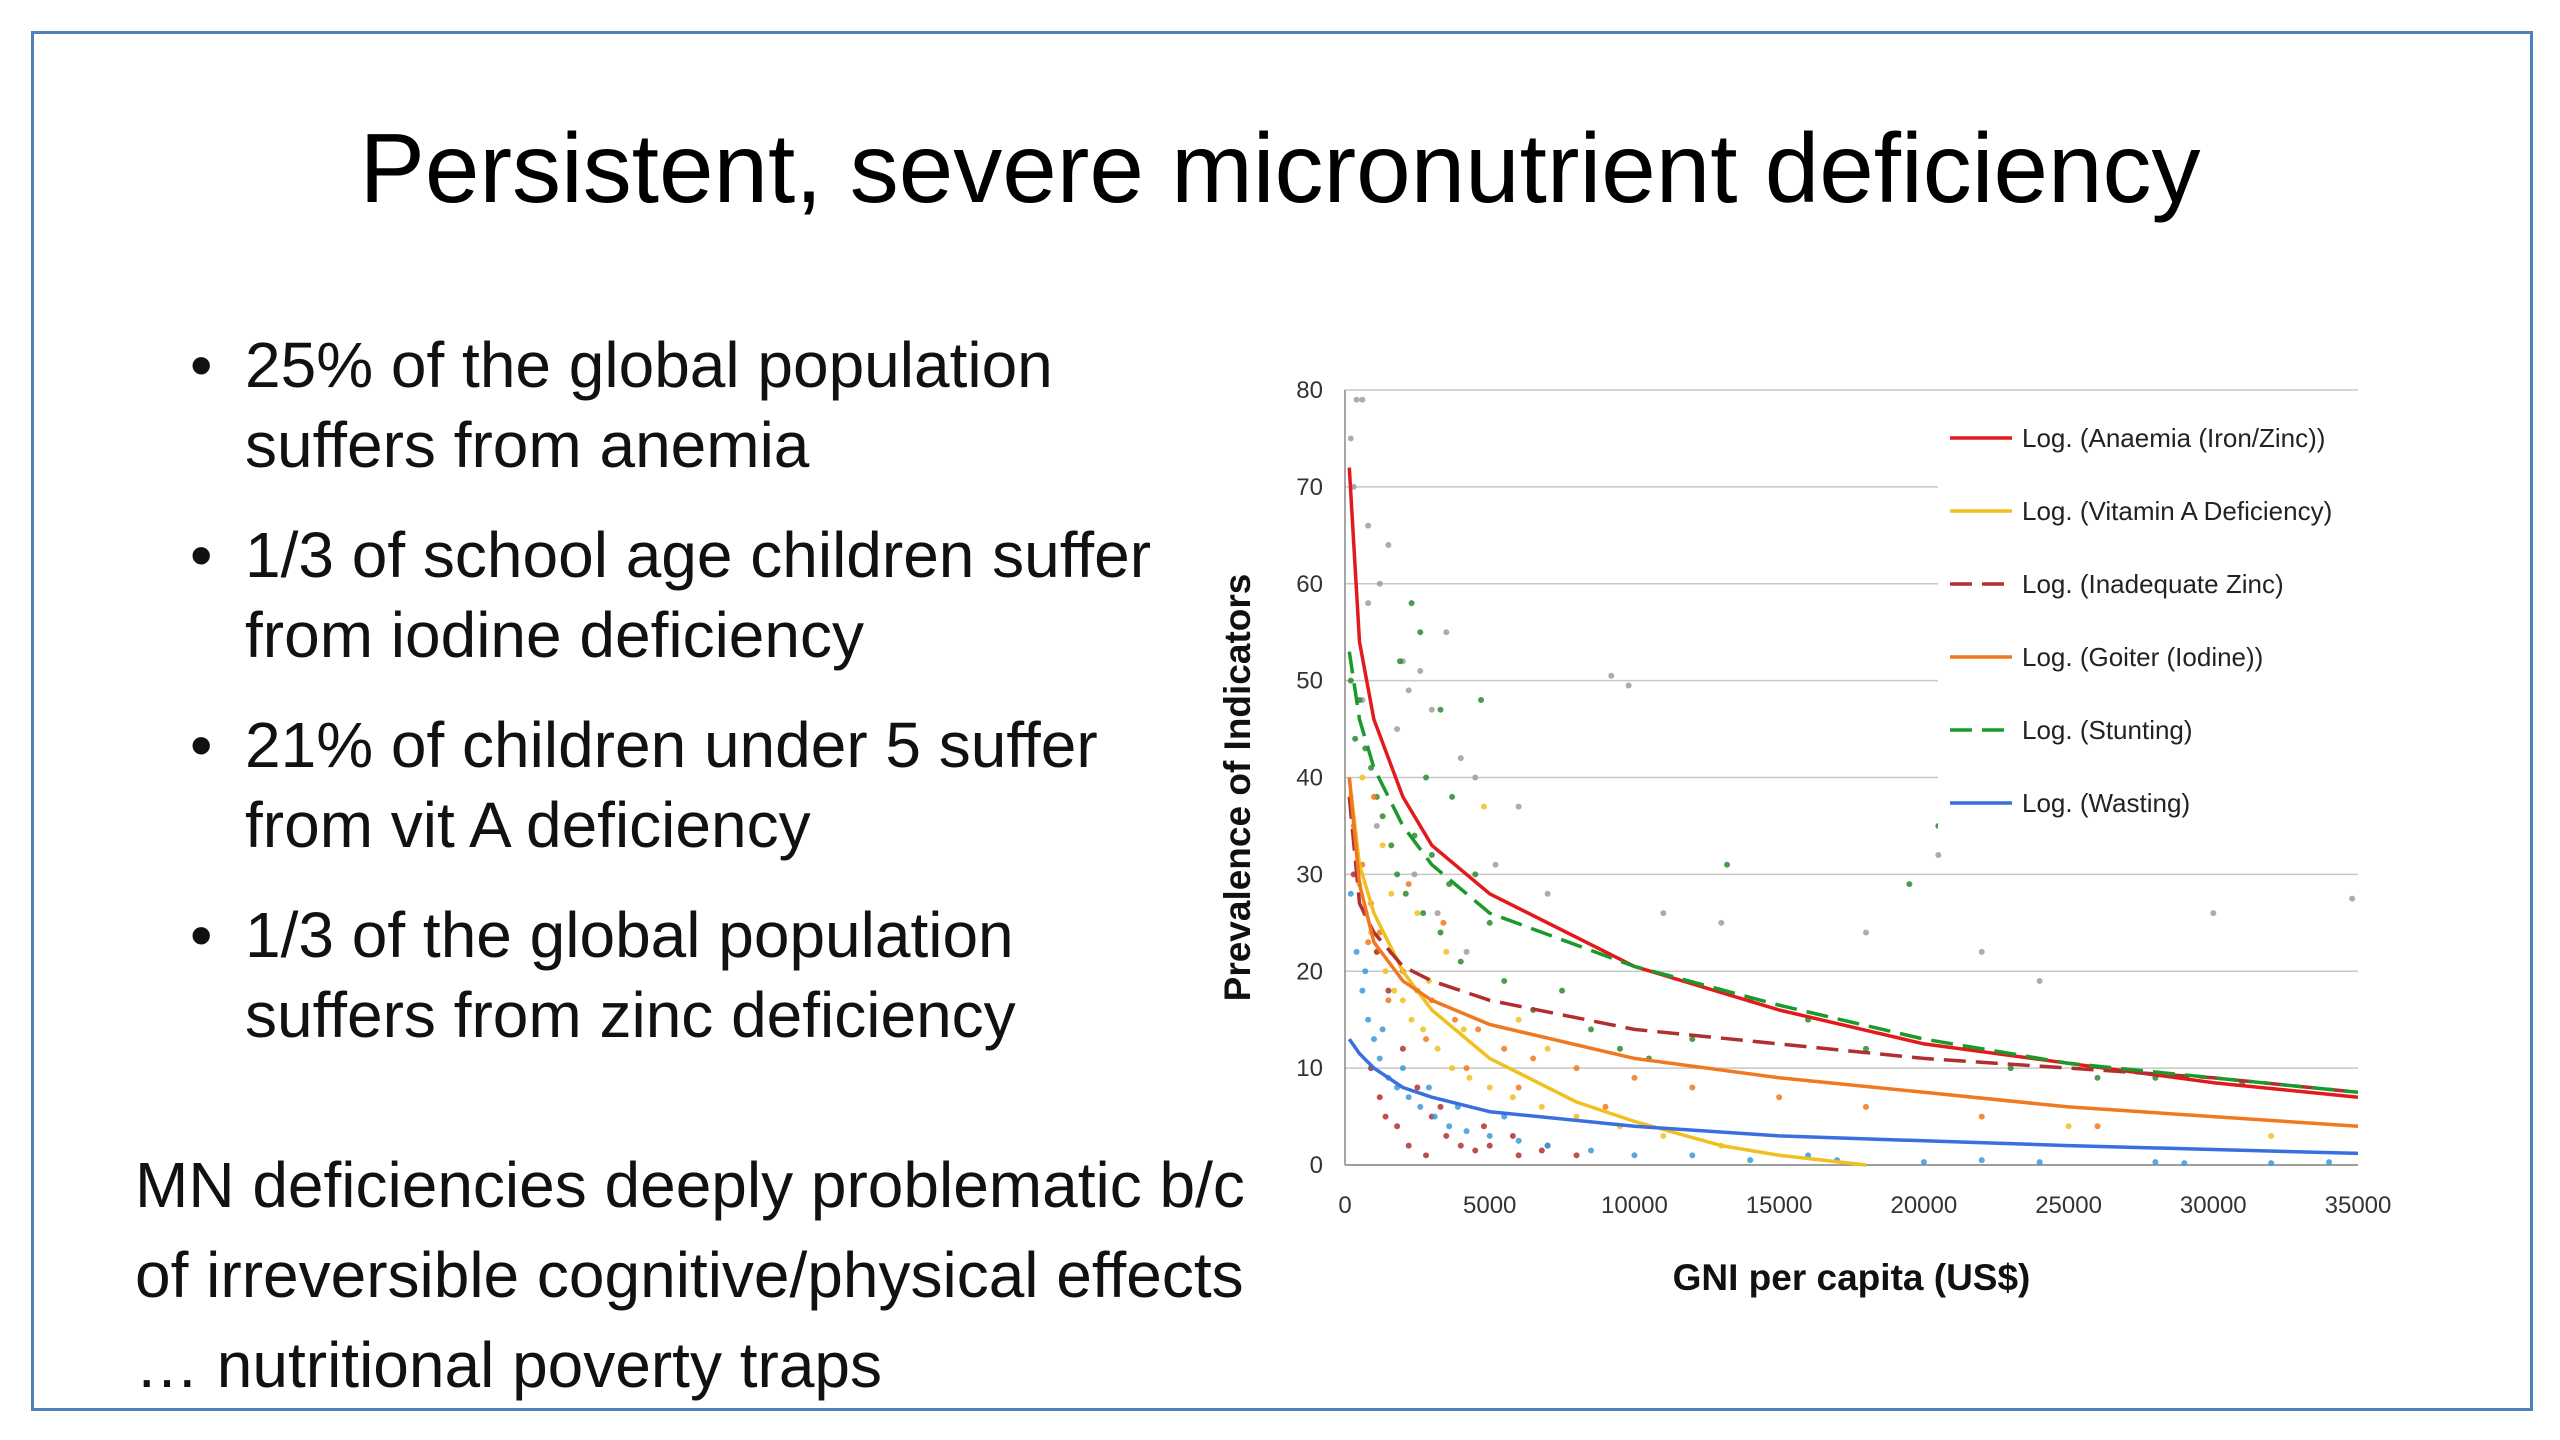 Image resolution: width=2560 pixels, height=1440 pixels. I want to click on x-axis-title: GNI per capita (US$), so click(1852, 1277).